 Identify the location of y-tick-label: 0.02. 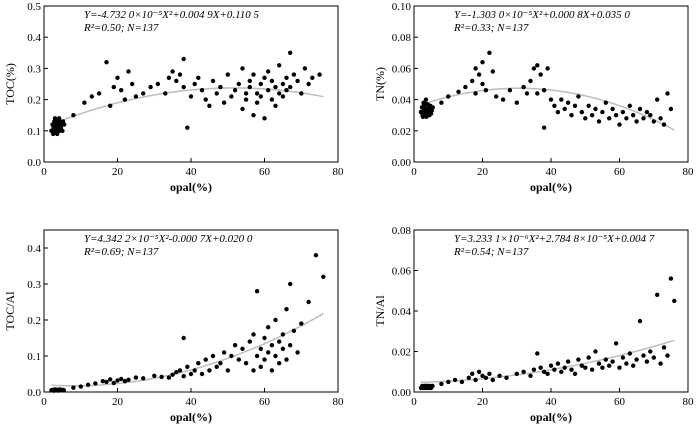
(401, 353).